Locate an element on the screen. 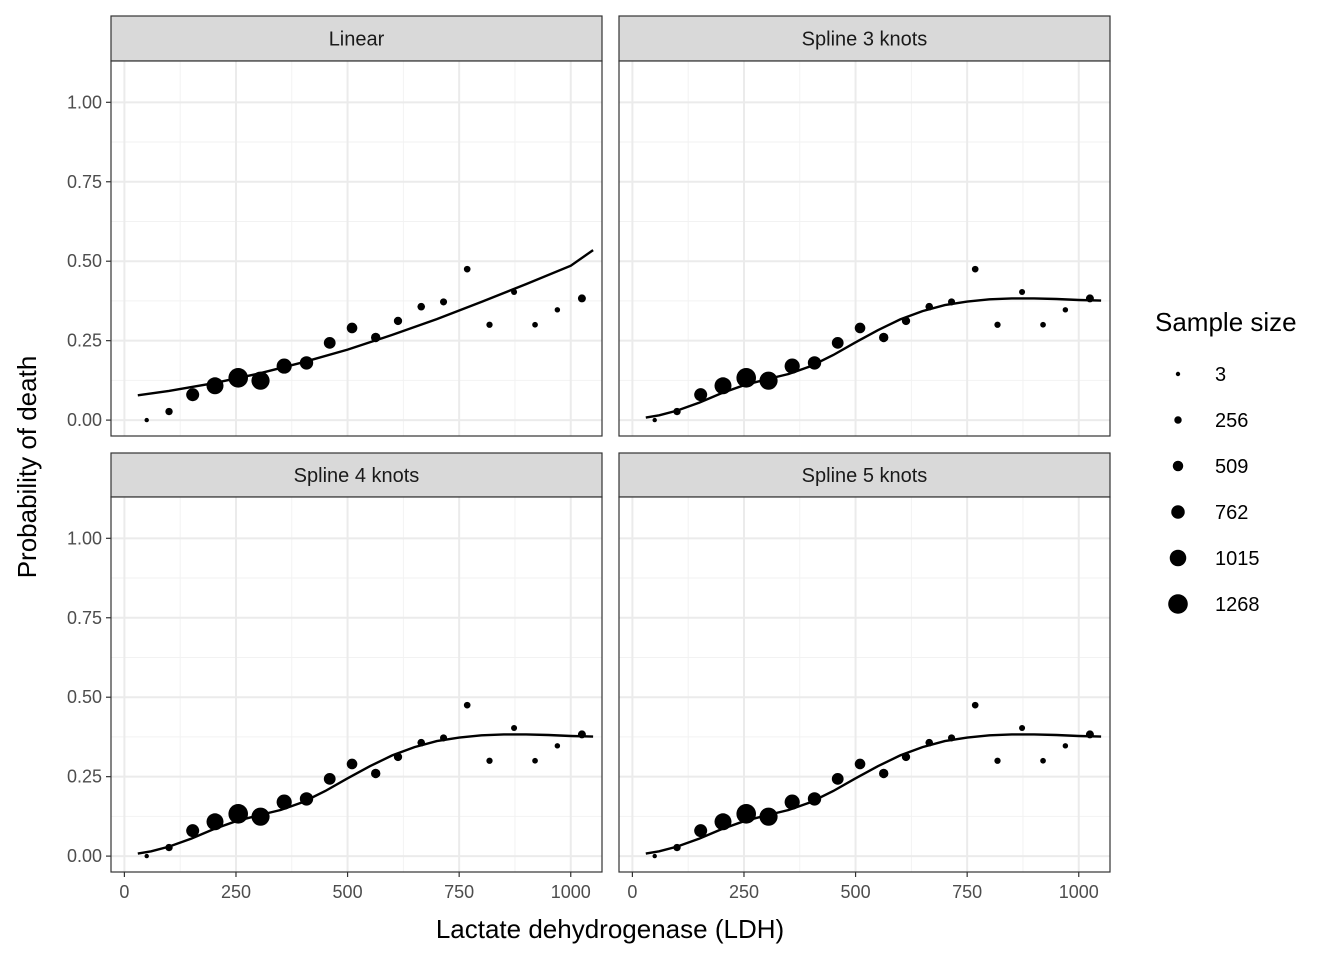  legend: Sample size 3 256 509 762 1015 1268 is located at coordinates (1226, 461).